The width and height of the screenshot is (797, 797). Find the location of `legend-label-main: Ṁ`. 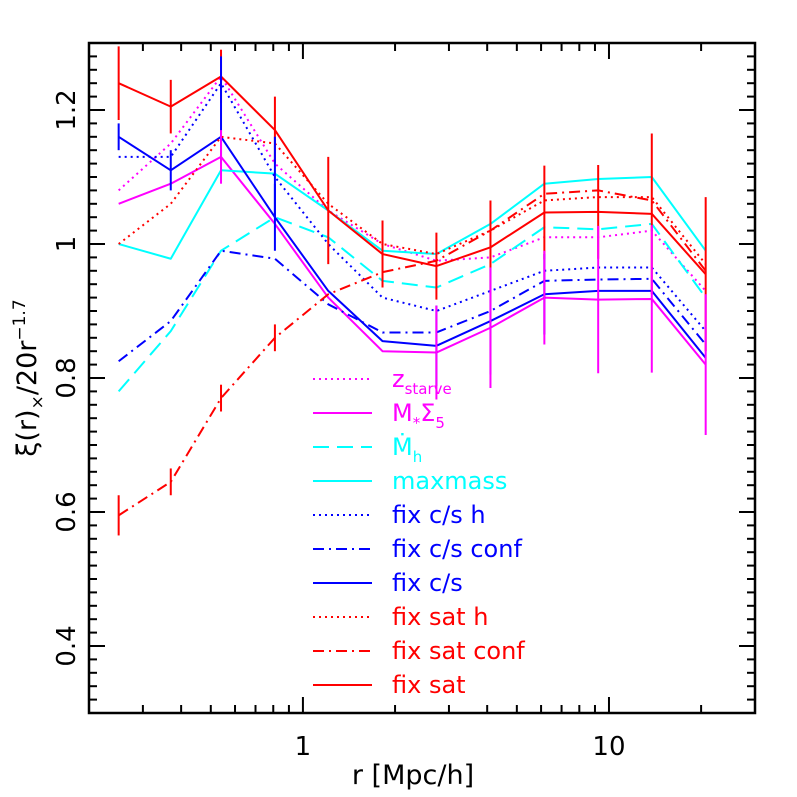

legend-label-main: Ṁ is located at coordinates (402, 446).